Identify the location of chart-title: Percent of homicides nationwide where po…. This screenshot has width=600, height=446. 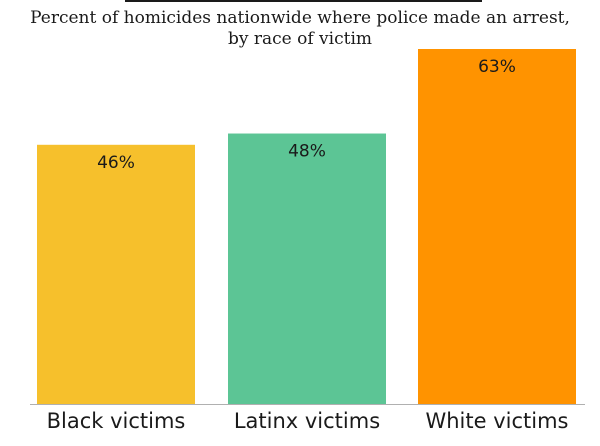
(300, 29).